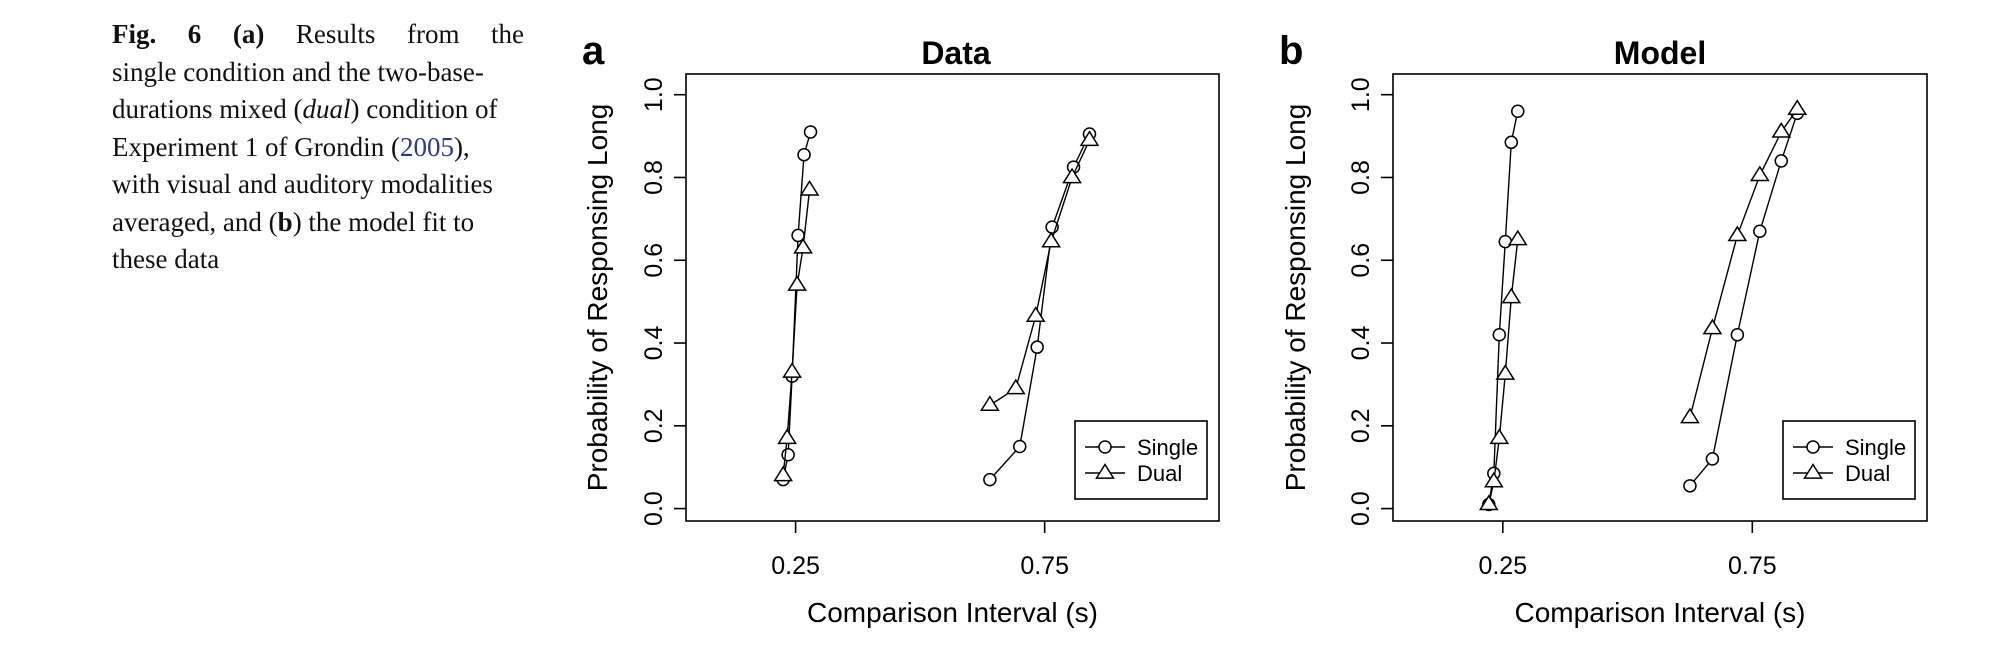 The width and height of the screenshot is (2000, 661). What do you see at coordinates (248, 34) in the screenshot?
I see `caption-part-a: (a)` at bounding box center [248, 34].